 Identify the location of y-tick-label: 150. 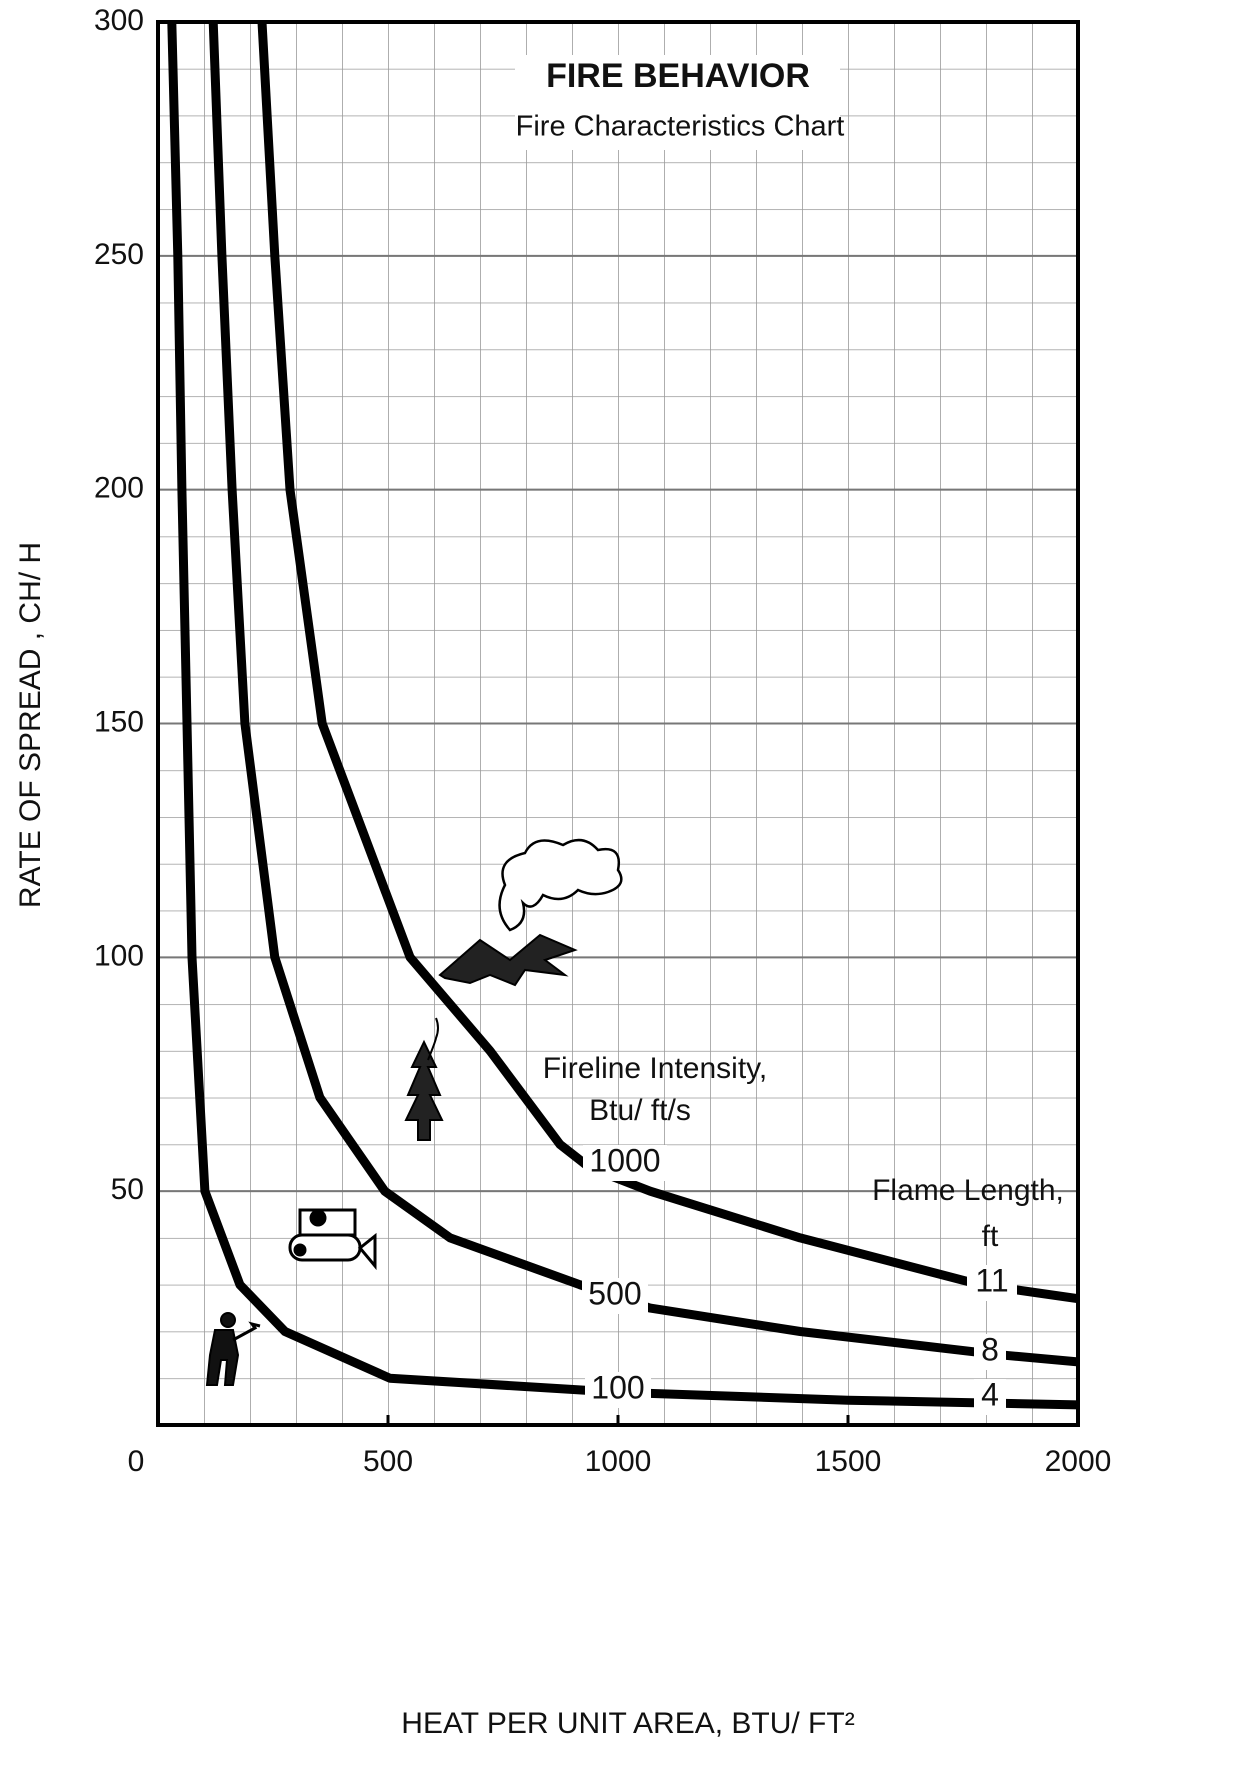
(119, 721).